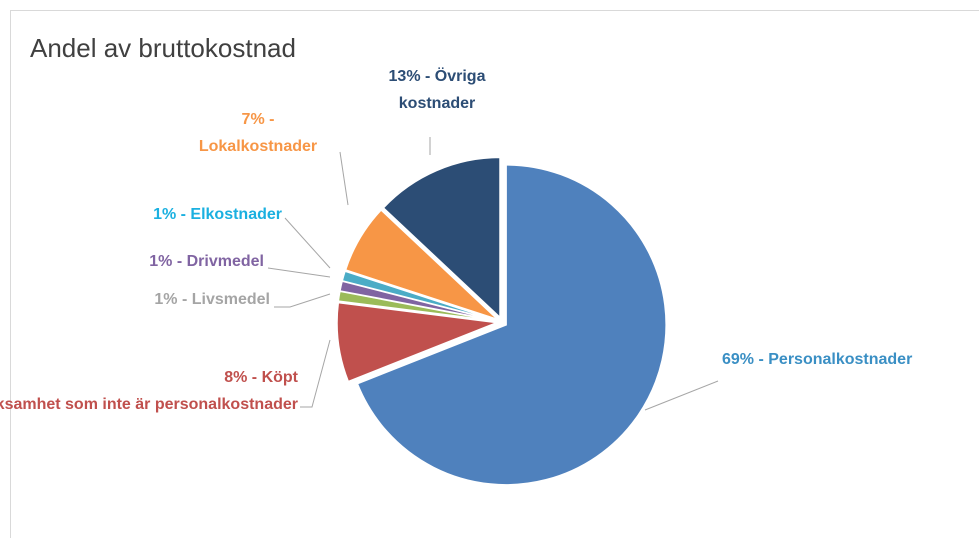  Describe the element at coordinates (817, 359) in the screenshot. I see `data-label: 69% - Personalkostnader` at that location.